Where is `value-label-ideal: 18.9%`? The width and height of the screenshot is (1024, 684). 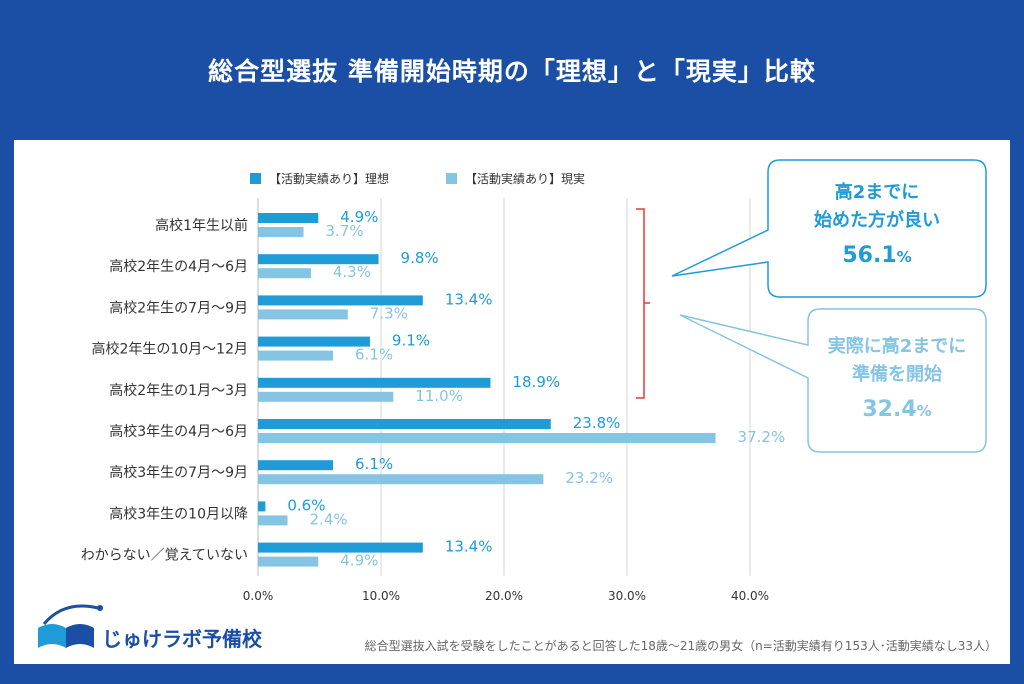
value-label-ideal: 18.9% is located at coordinates (536, 382).